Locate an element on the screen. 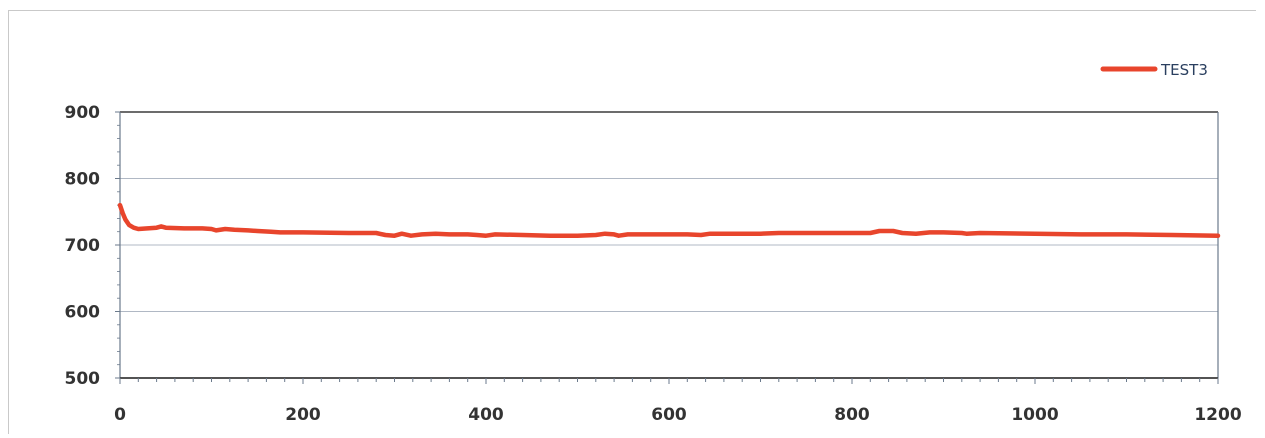 The width and height of the screenshot is (1265, 438). legend-label: TEST3 is located at coordinates (1184, 70).